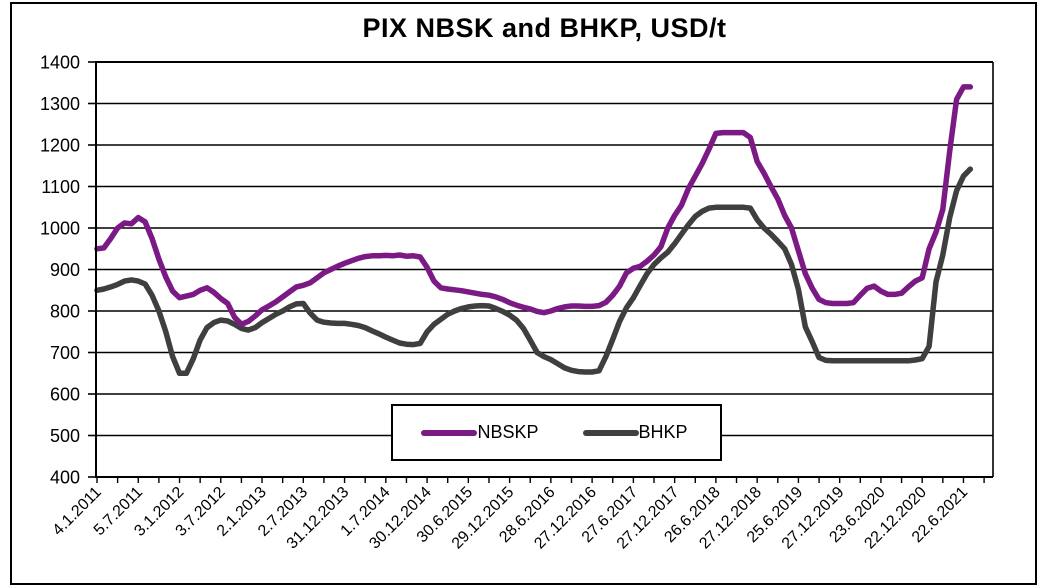 This screenshot has width=1043, height=588. Describe the element at coordinates (60, 229) in the screenshot. I see `y-tick-label-1000: 1000` at that location.